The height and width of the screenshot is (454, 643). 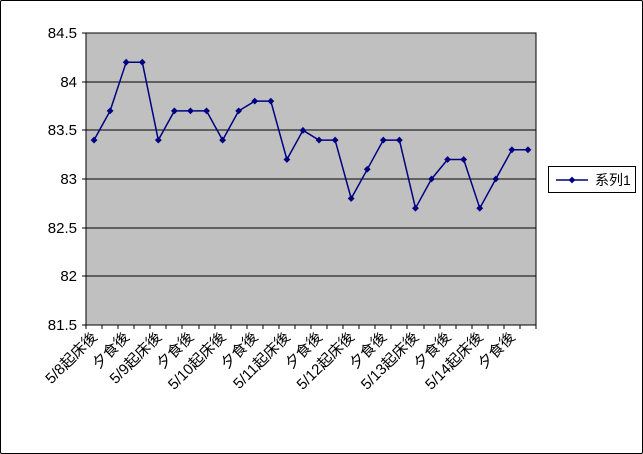 I want to click on legend-diamond-marker, so click(x=572, y=179).